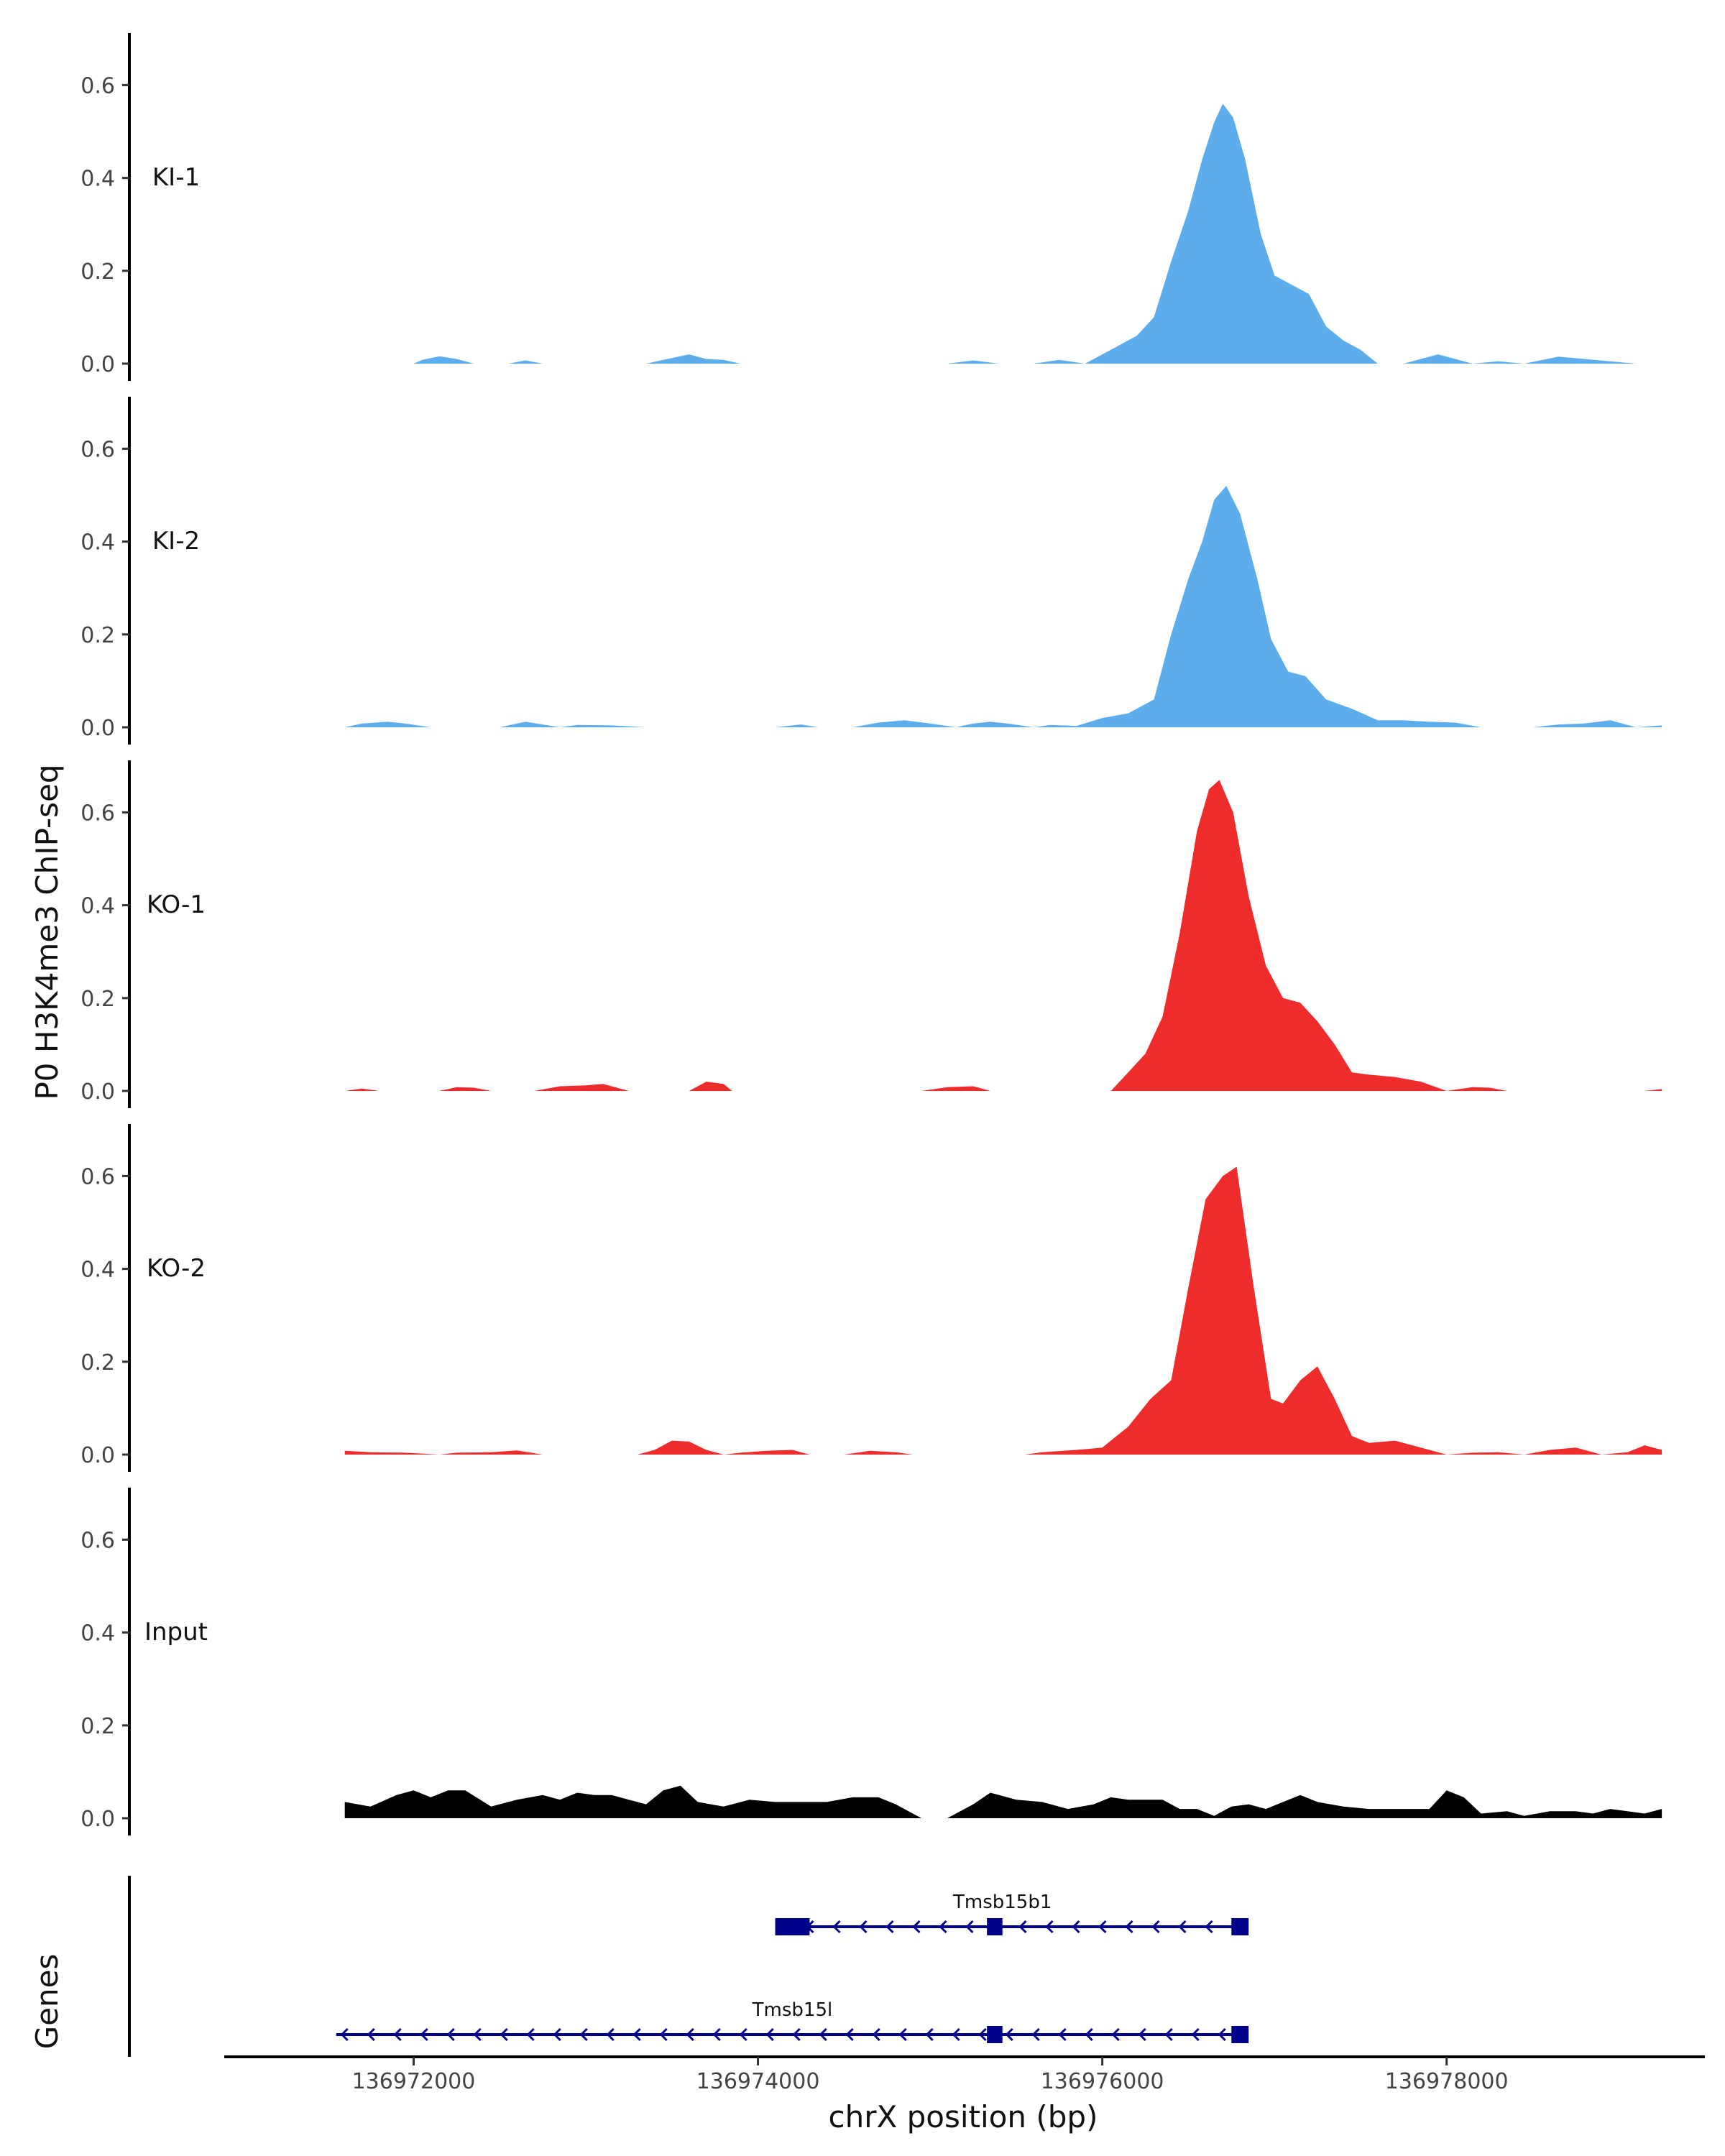 This screenshot has width=1725, height=2156. What do you see at coordinates (688, 1966) in the screenshot?
I see `genes-layer: Tmsb15b1 Tmsb15l` at bounding box center [688, 1966].